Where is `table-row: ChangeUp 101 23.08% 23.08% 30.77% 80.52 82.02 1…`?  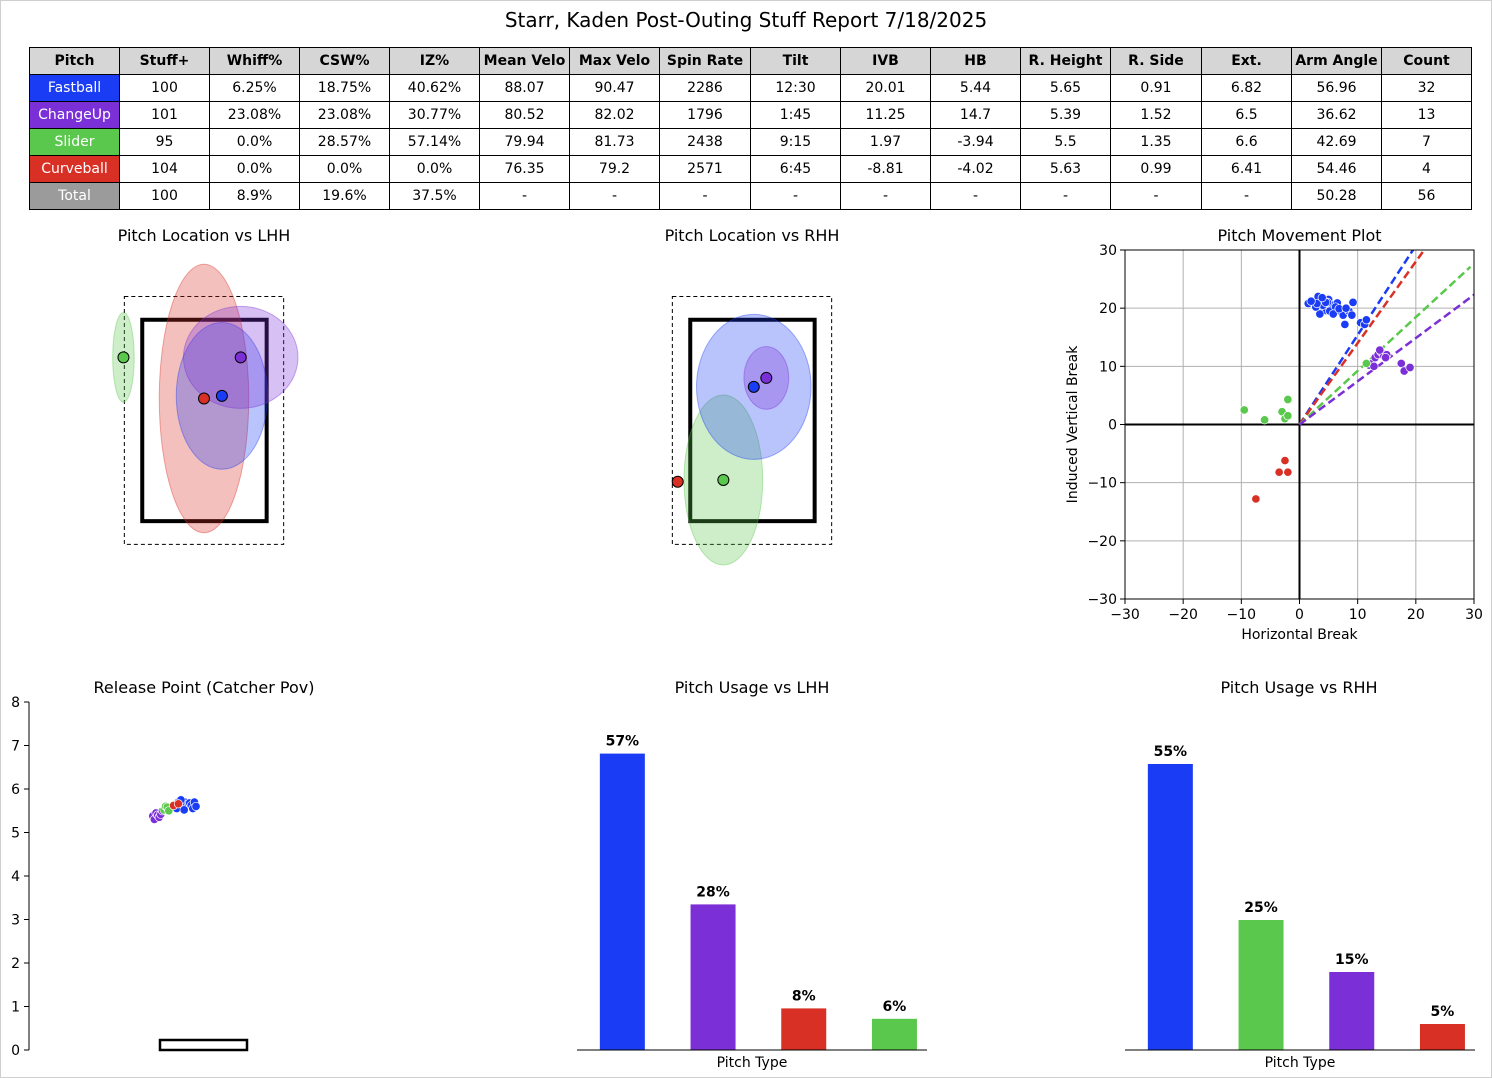 table-row: ChangeUp 101 23.08% 23.08% 30.77% 80.52 82.02 1… is located at coordinates (750, 115).